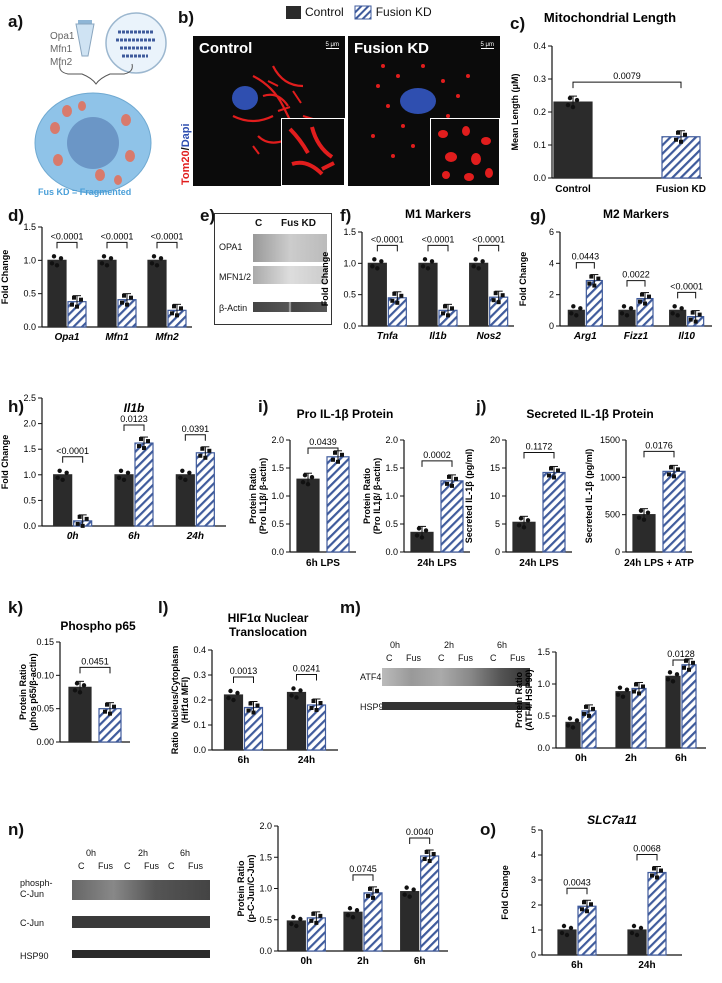 This screenshot has width=722, height=983. I want to click on y-tick-label: 0, so click(497, 552).